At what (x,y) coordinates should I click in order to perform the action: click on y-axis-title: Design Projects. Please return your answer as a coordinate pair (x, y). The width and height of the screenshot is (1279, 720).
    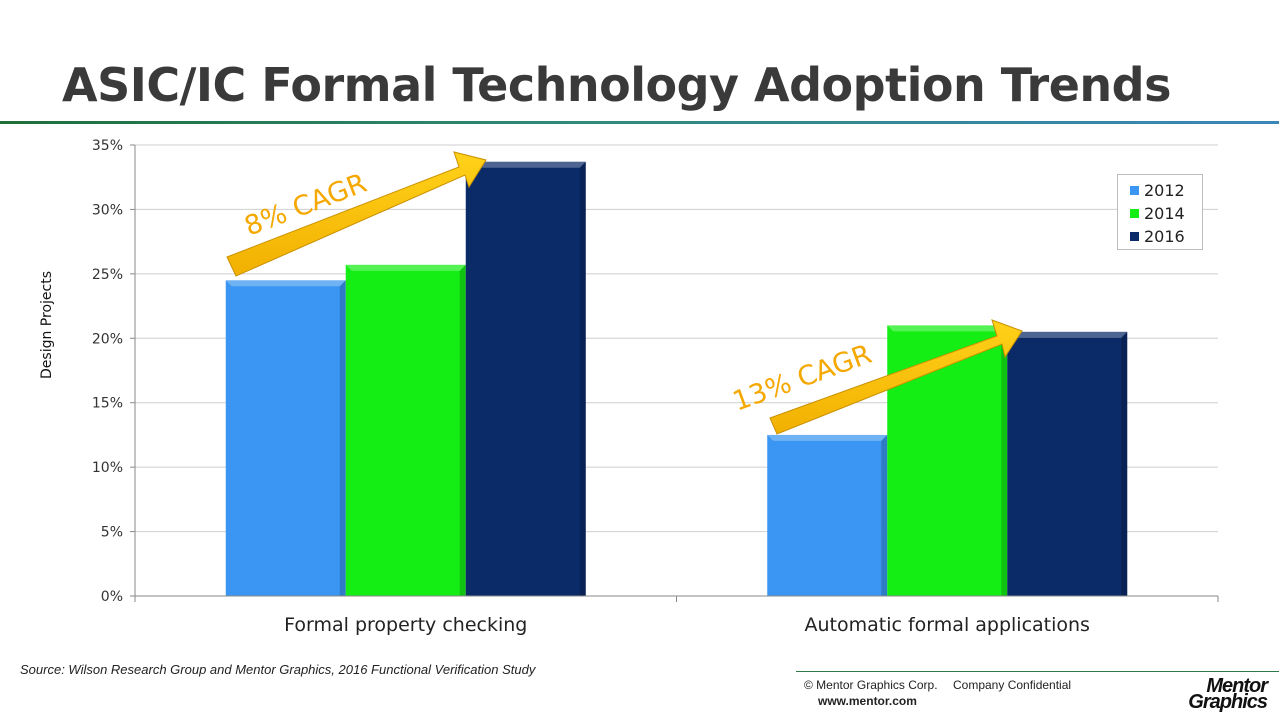
    Looking at the image, I should click on (47, 325).